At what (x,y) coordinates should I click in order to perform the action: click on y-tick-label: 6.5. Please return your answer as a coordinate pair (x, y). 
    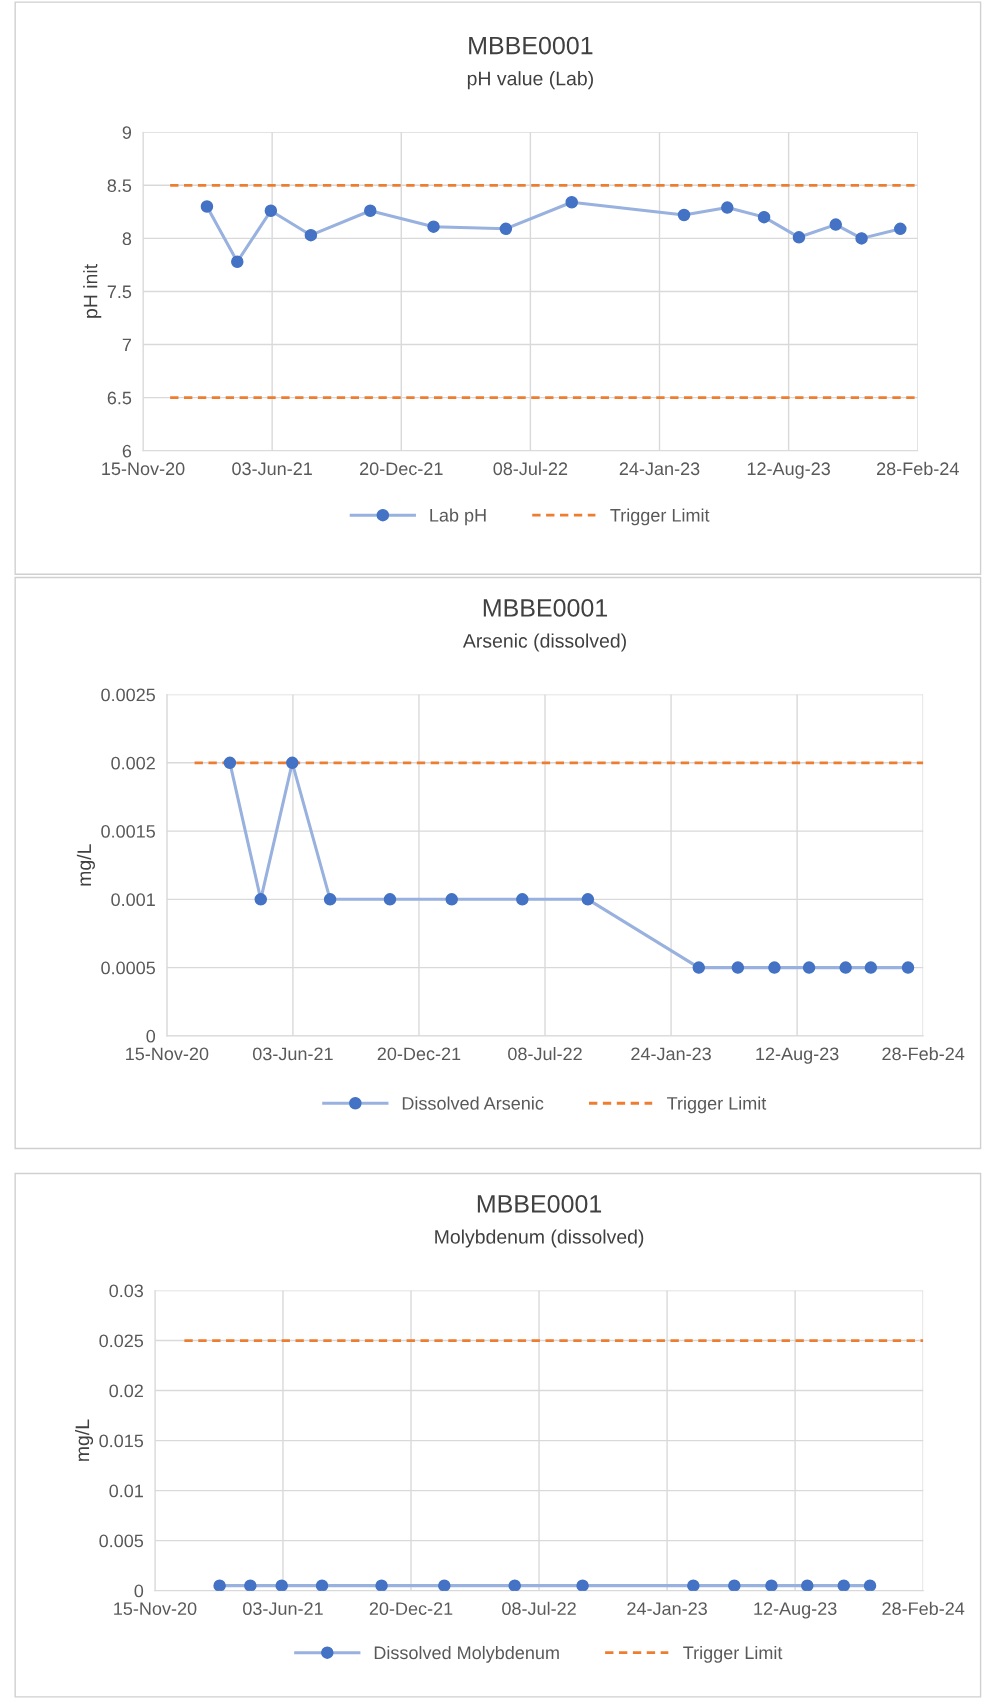
    Looking at the image, I should click on (119, 398).